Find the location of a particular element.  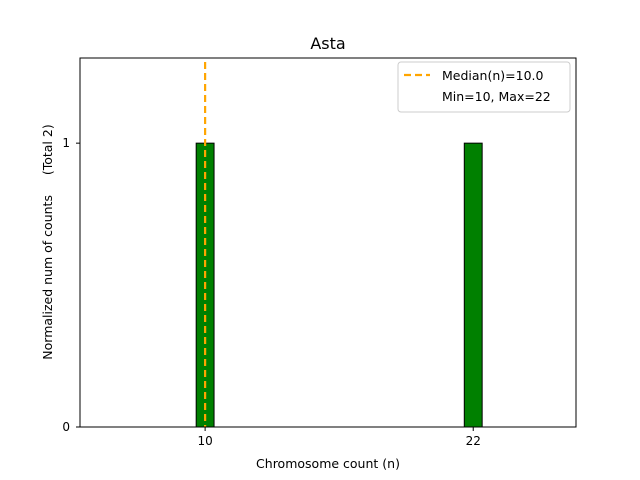

legend-box is located at coordinates (484, 87).